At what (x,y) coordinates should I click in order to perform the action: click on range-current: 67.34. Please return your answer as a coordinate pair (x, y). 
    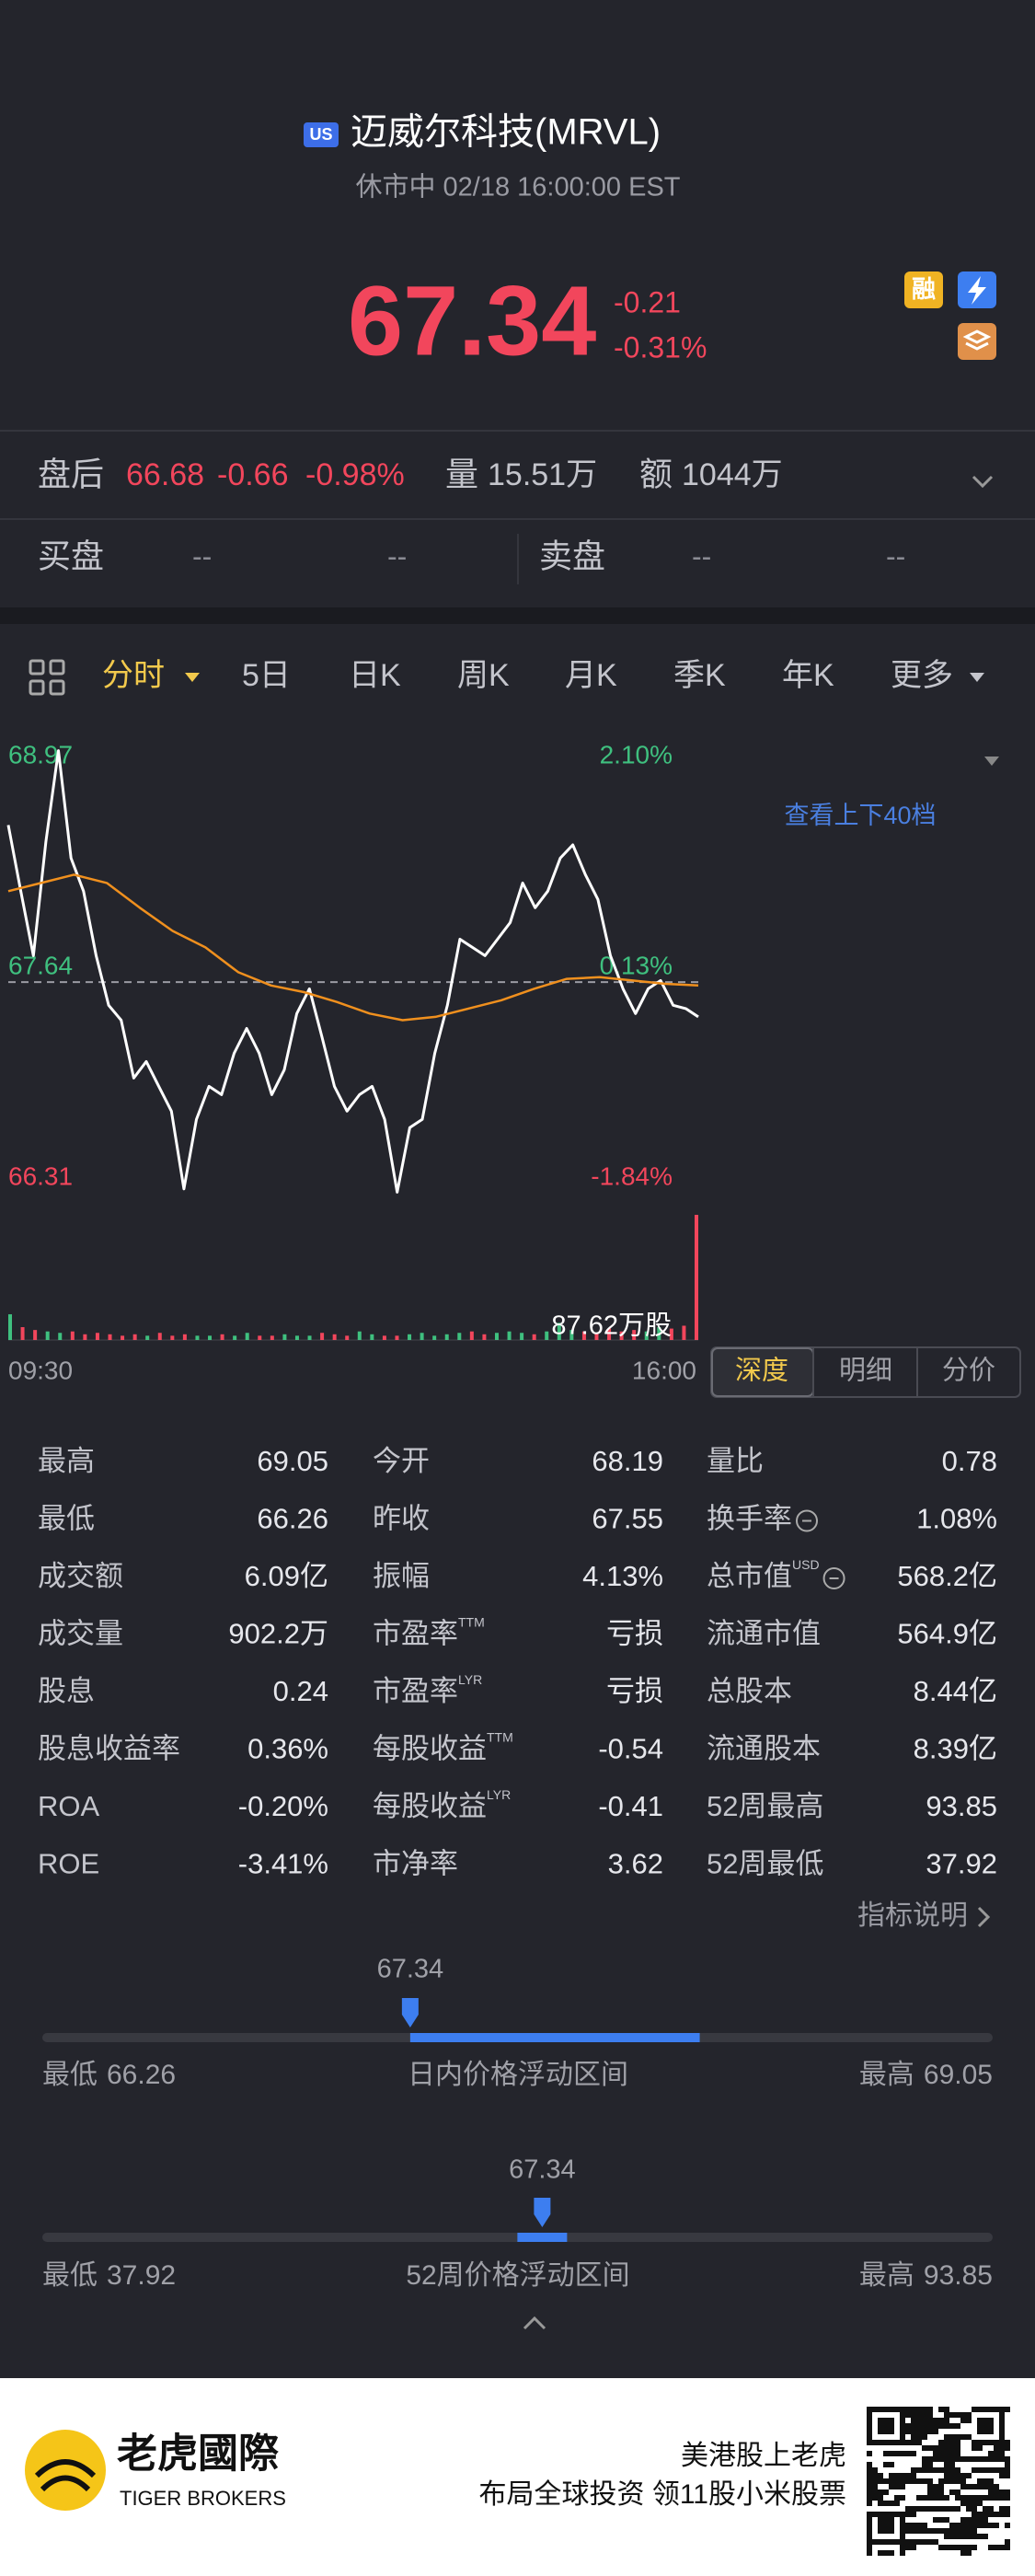
    Looking at the image, I should click on (542, 2170).